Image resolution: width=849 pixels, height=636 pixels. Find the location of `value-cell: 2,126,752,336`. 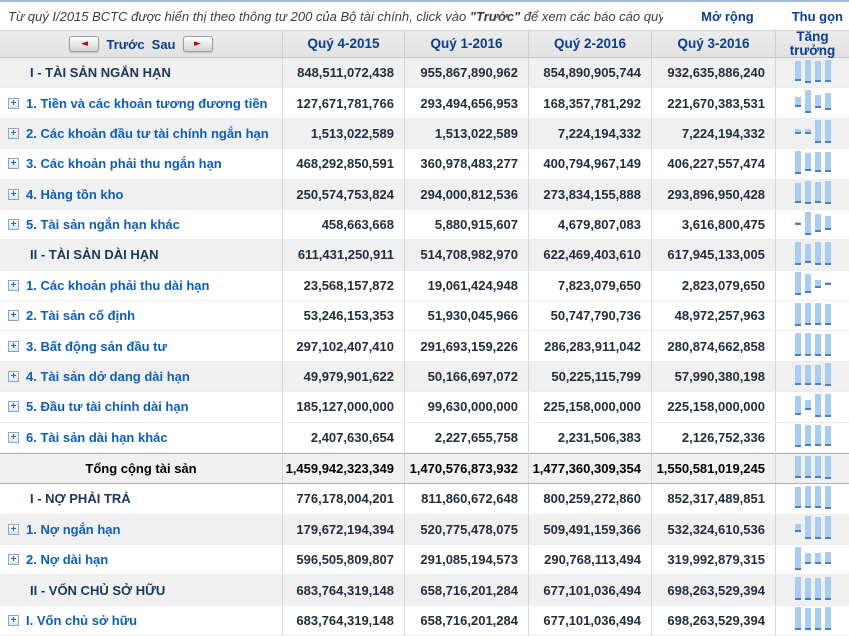

value-cell: 2,126,752,336 is located at coordinates (714, 437).